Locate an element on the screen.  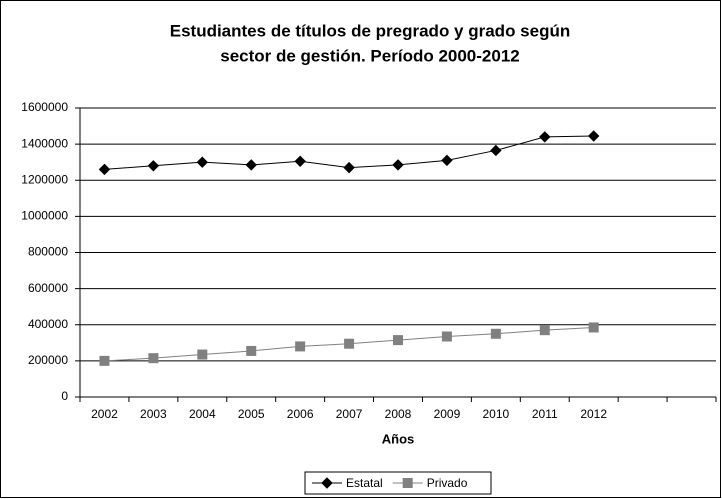
y-tick-label: 1000000 is located at coordinates (44, 216).